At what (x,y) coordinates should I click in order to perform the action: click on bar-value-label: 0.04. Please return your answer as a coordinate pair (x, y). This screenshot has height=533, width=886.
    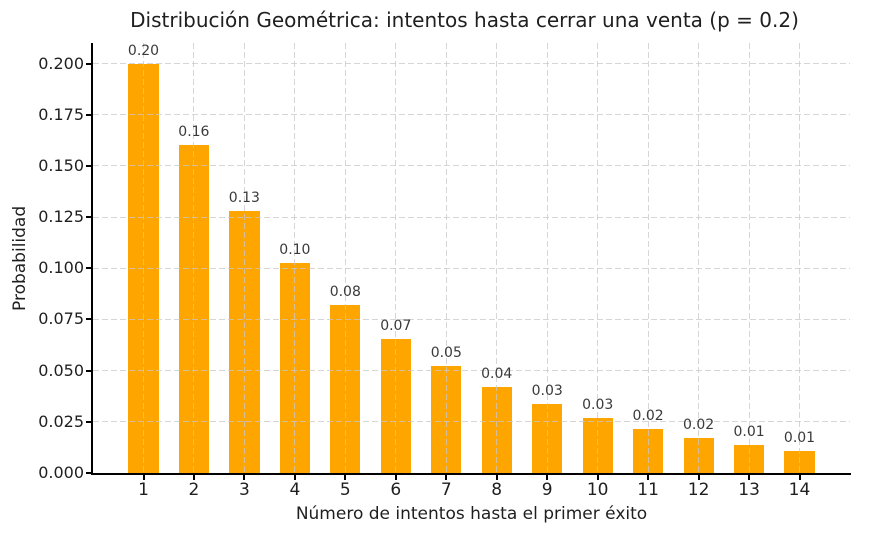
    Looking at the image, I should click on (497, 374).